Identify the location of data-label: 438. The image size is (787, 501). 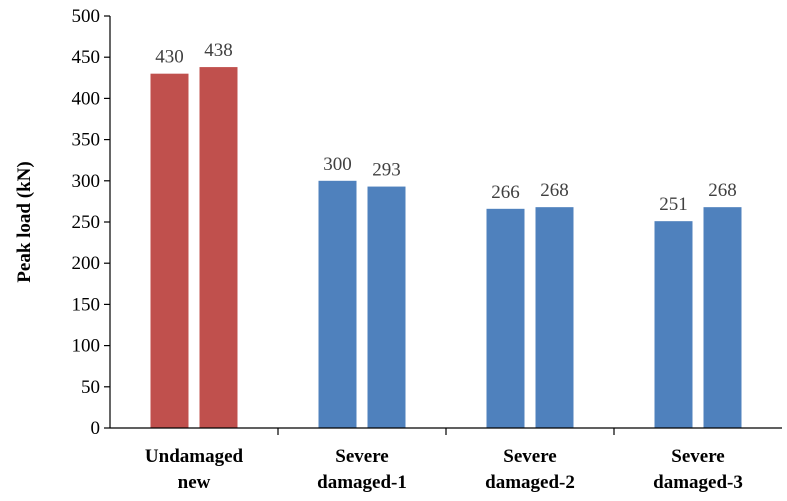
(218, 50).